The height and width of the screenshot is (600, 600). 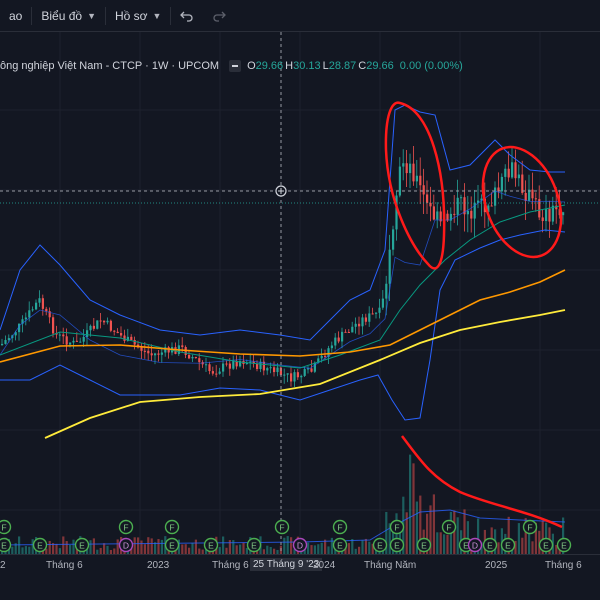 What do you see at coordinates (187, 16) in the screenshot?
I see `undo-button` at bounding box center [187, 16].